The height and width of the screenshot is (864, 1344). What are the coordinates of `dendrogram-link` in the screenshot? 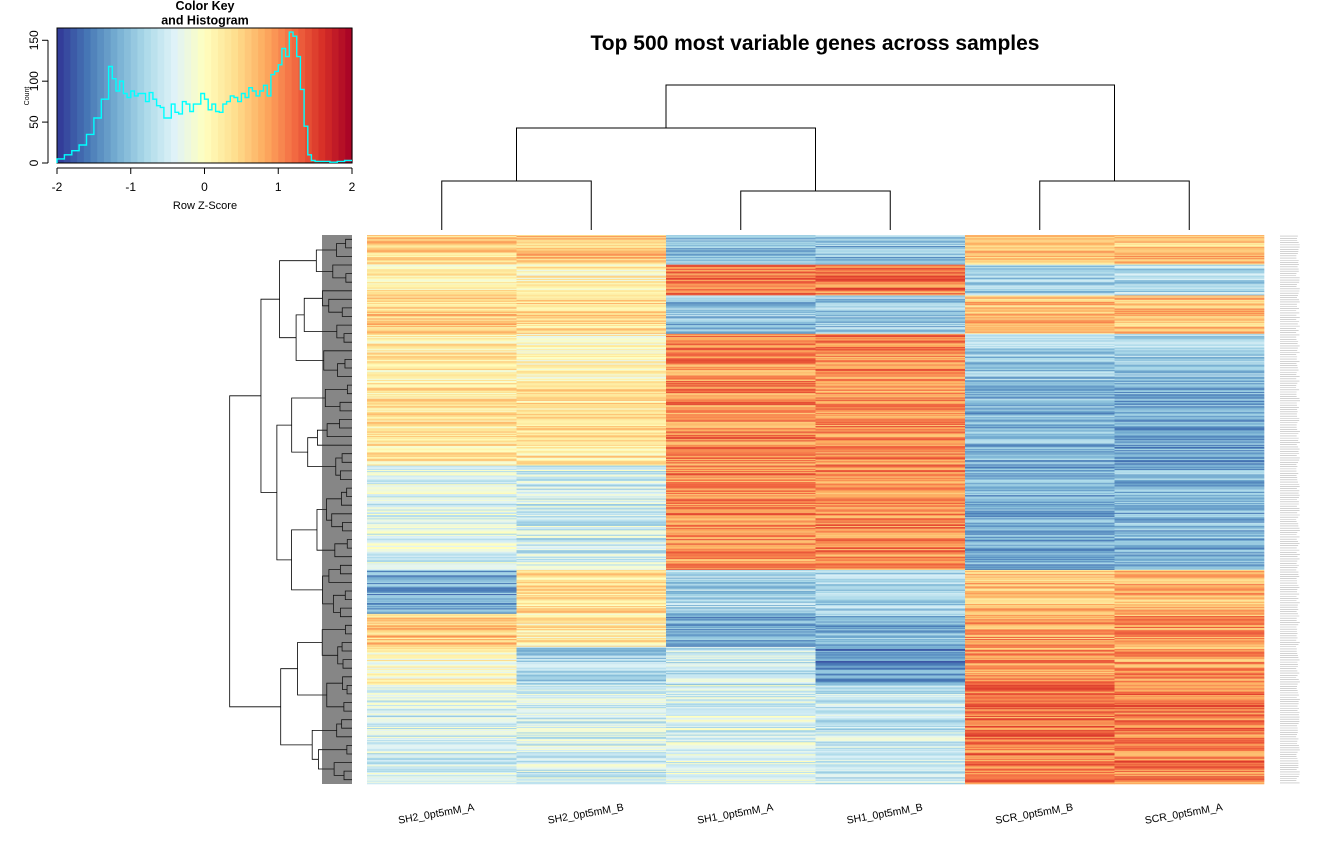 It's located at (890, 132).